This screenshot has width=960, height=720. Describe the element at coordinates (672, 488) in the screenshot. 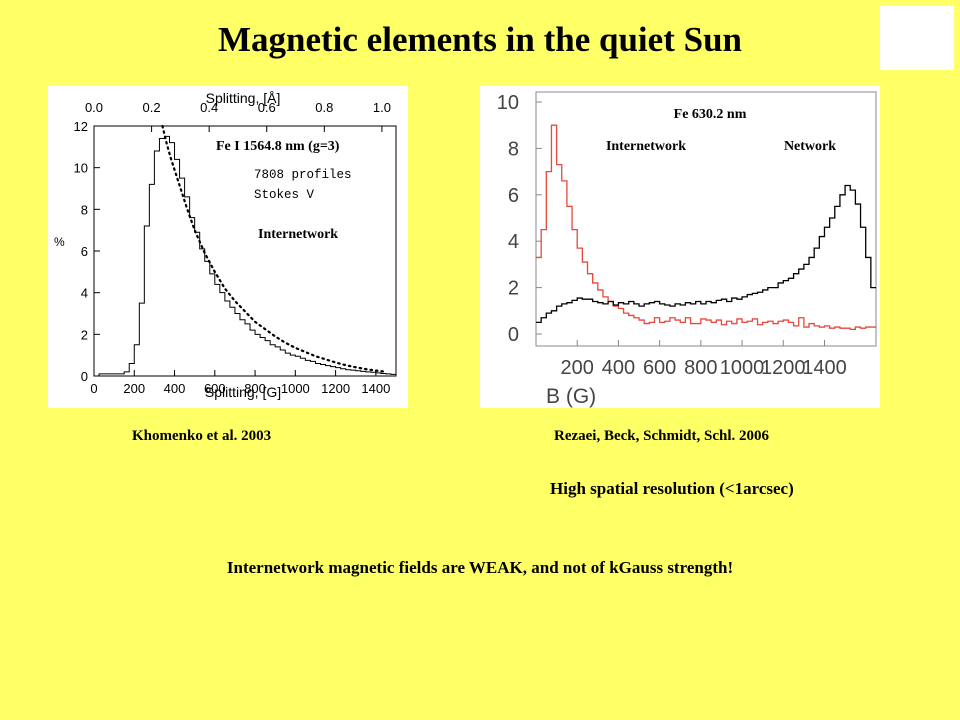

I see `resolution-note: High spatial resolution (<1arcsec)` at that location.